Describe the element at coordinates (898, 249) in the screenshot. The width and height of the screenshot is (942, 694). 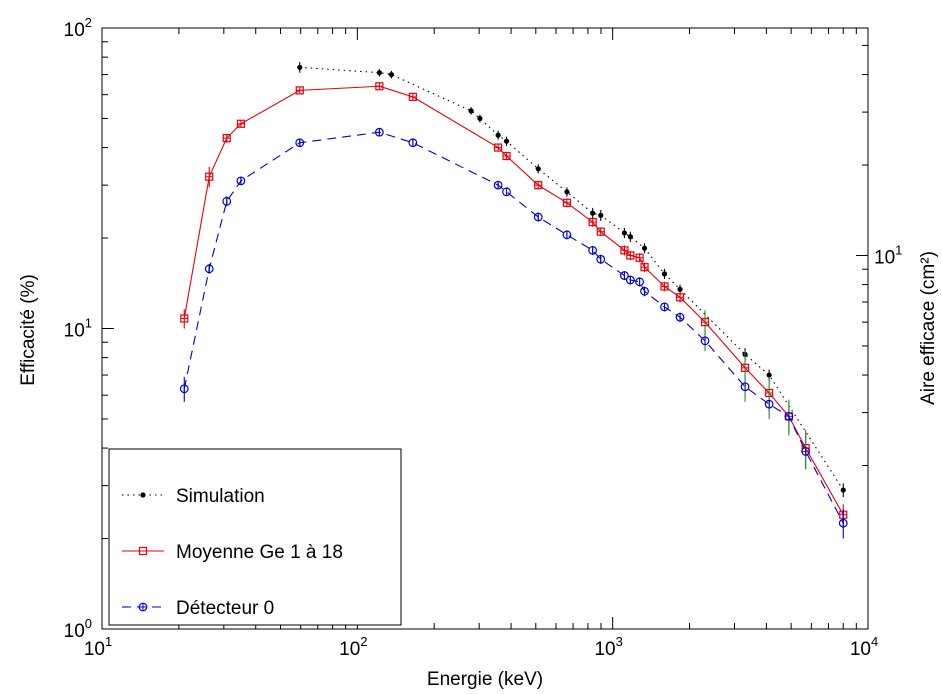
I see `y2-tick-label-exponent: 1` at that location.